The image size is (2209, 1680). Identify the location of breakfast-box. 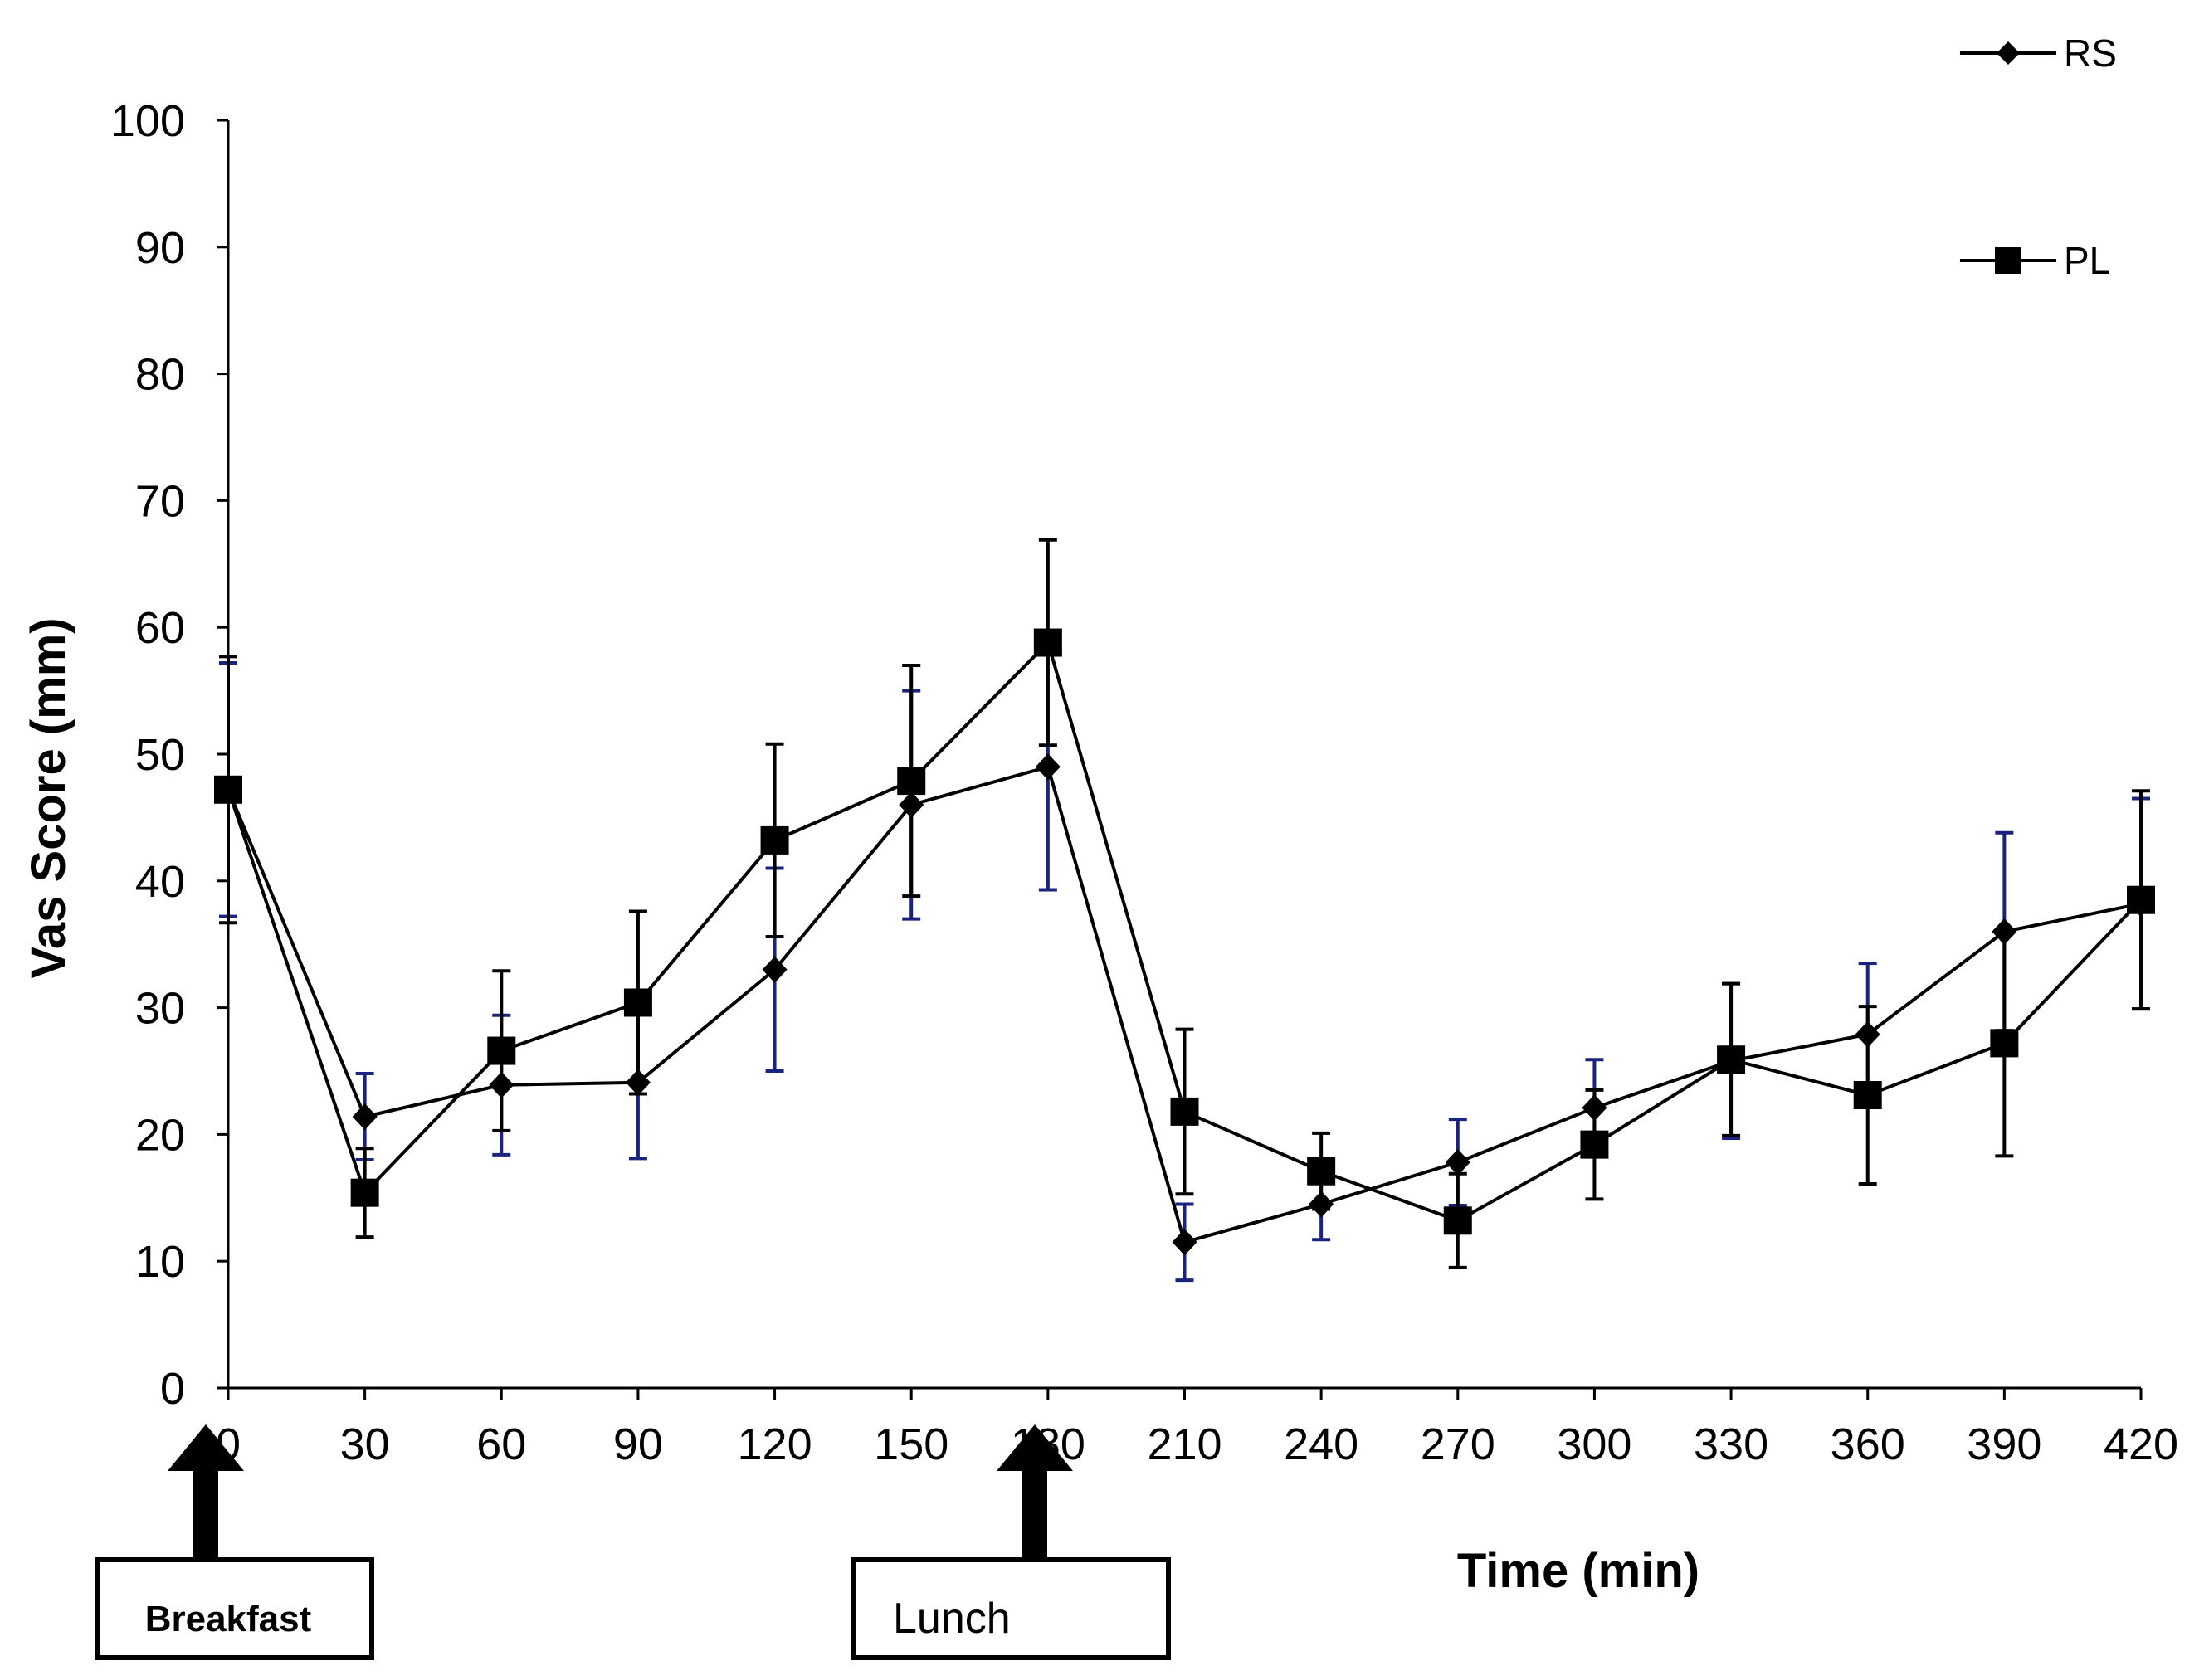
(235, 1608).